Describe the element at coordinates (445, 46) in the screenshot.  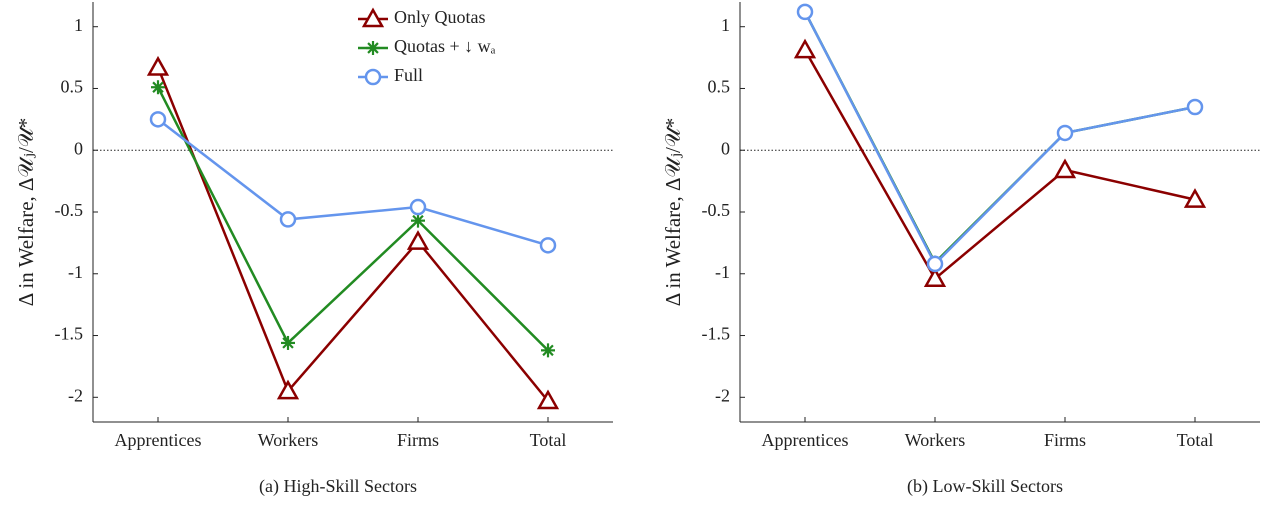
I see `legend-label: Quotas + ↓ wₐ` at that location.